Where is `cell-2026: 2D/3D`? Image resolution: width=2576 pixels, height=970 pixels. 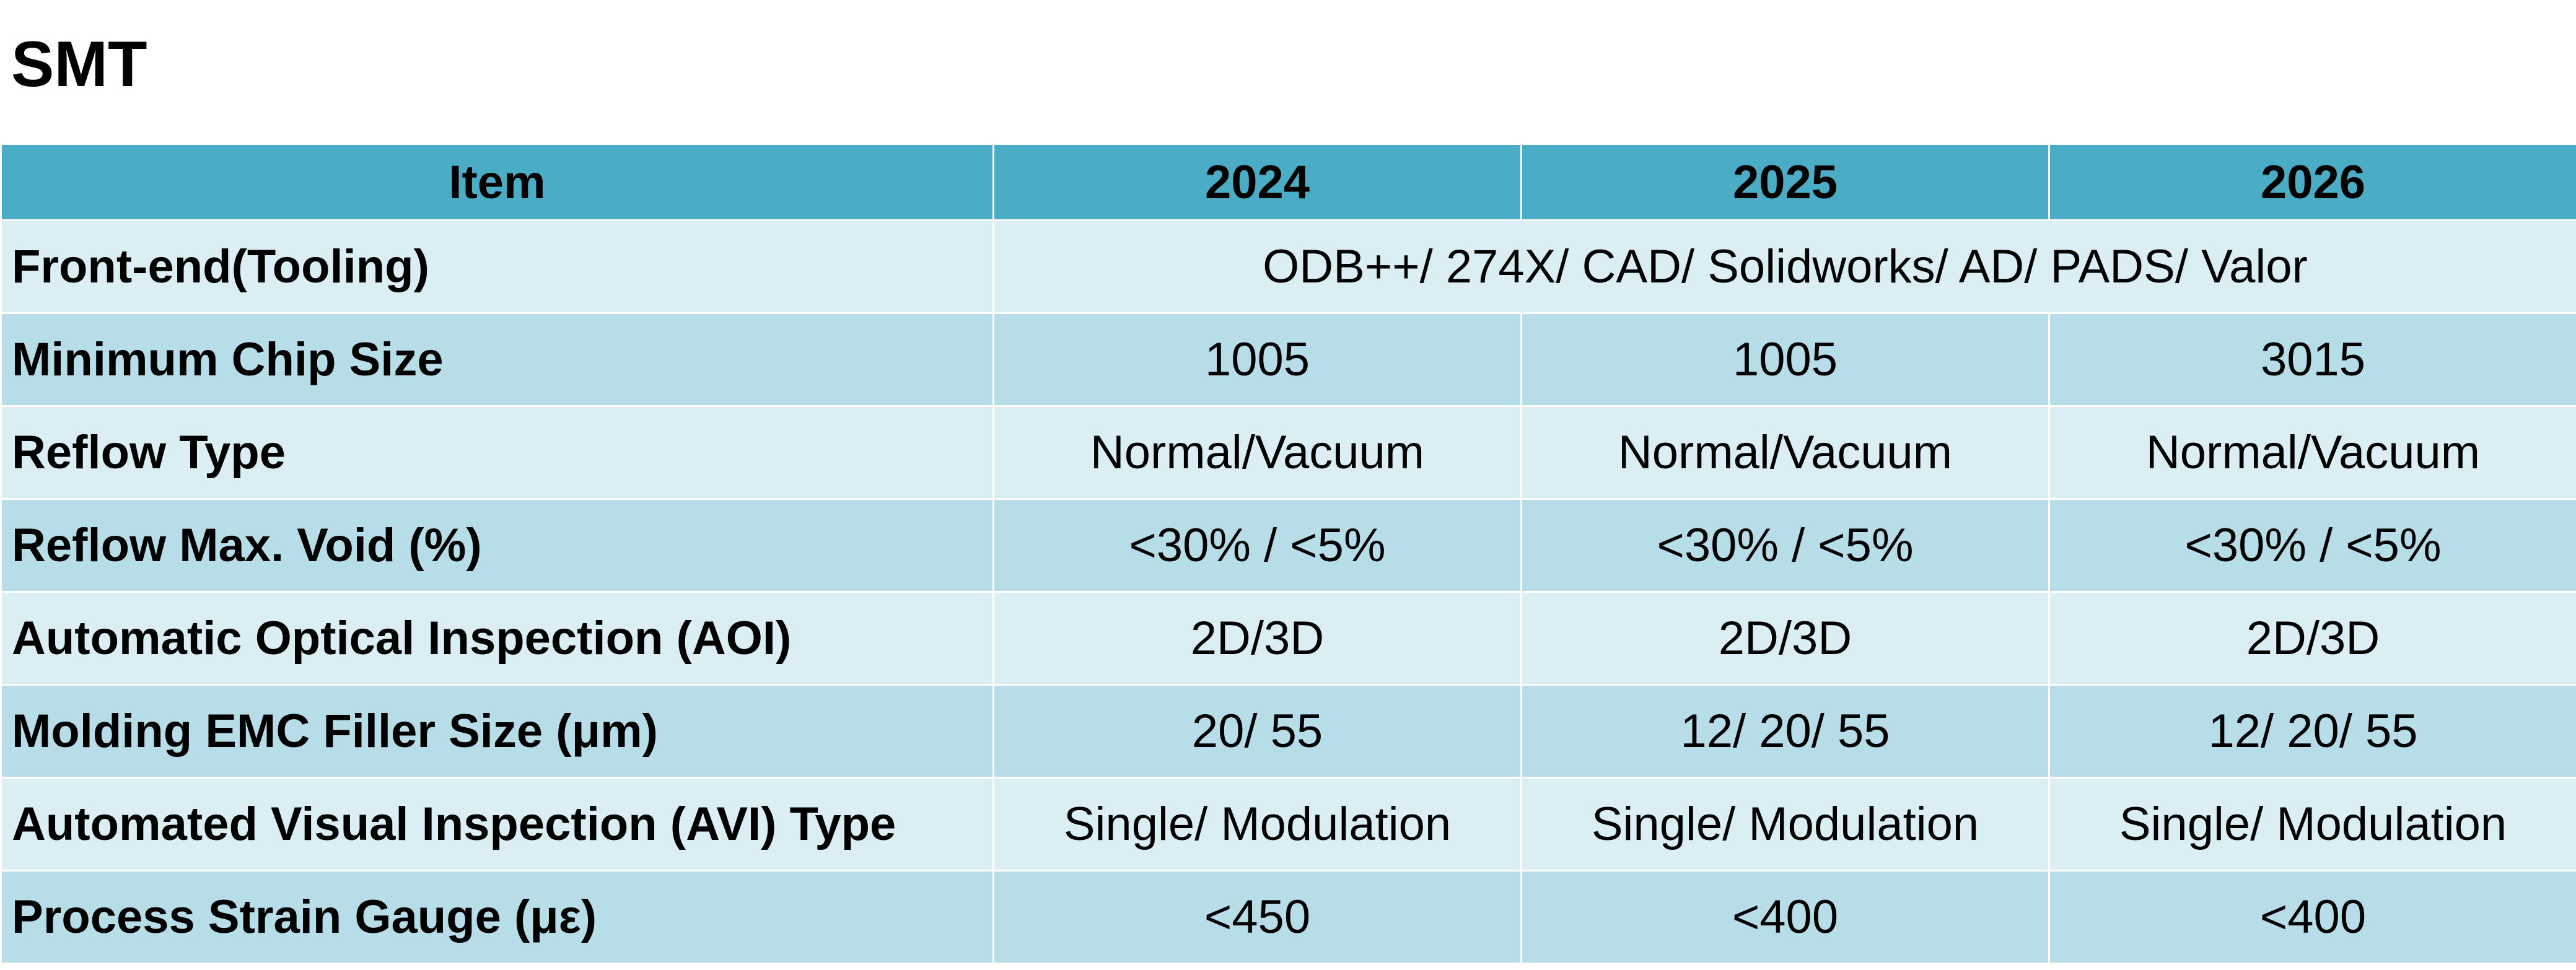 cell-2026: 2D/3D is located at coordinates (2312, 638).